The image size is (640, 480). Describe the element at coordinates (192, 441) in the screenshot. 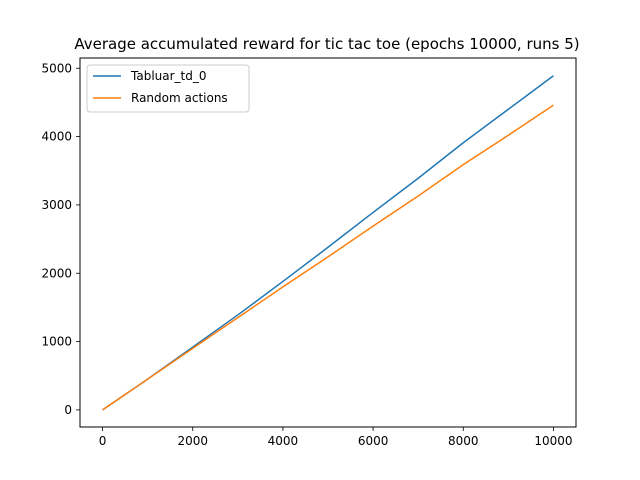

I see `x-tick-label: 2000` at that location.